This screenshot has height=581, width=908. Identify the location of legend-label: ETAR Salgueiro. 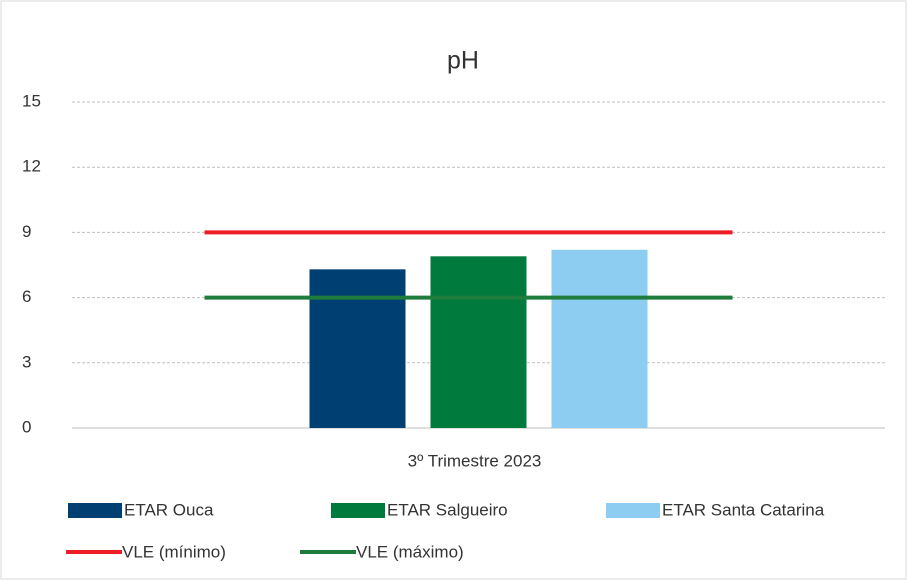
(447, 509).